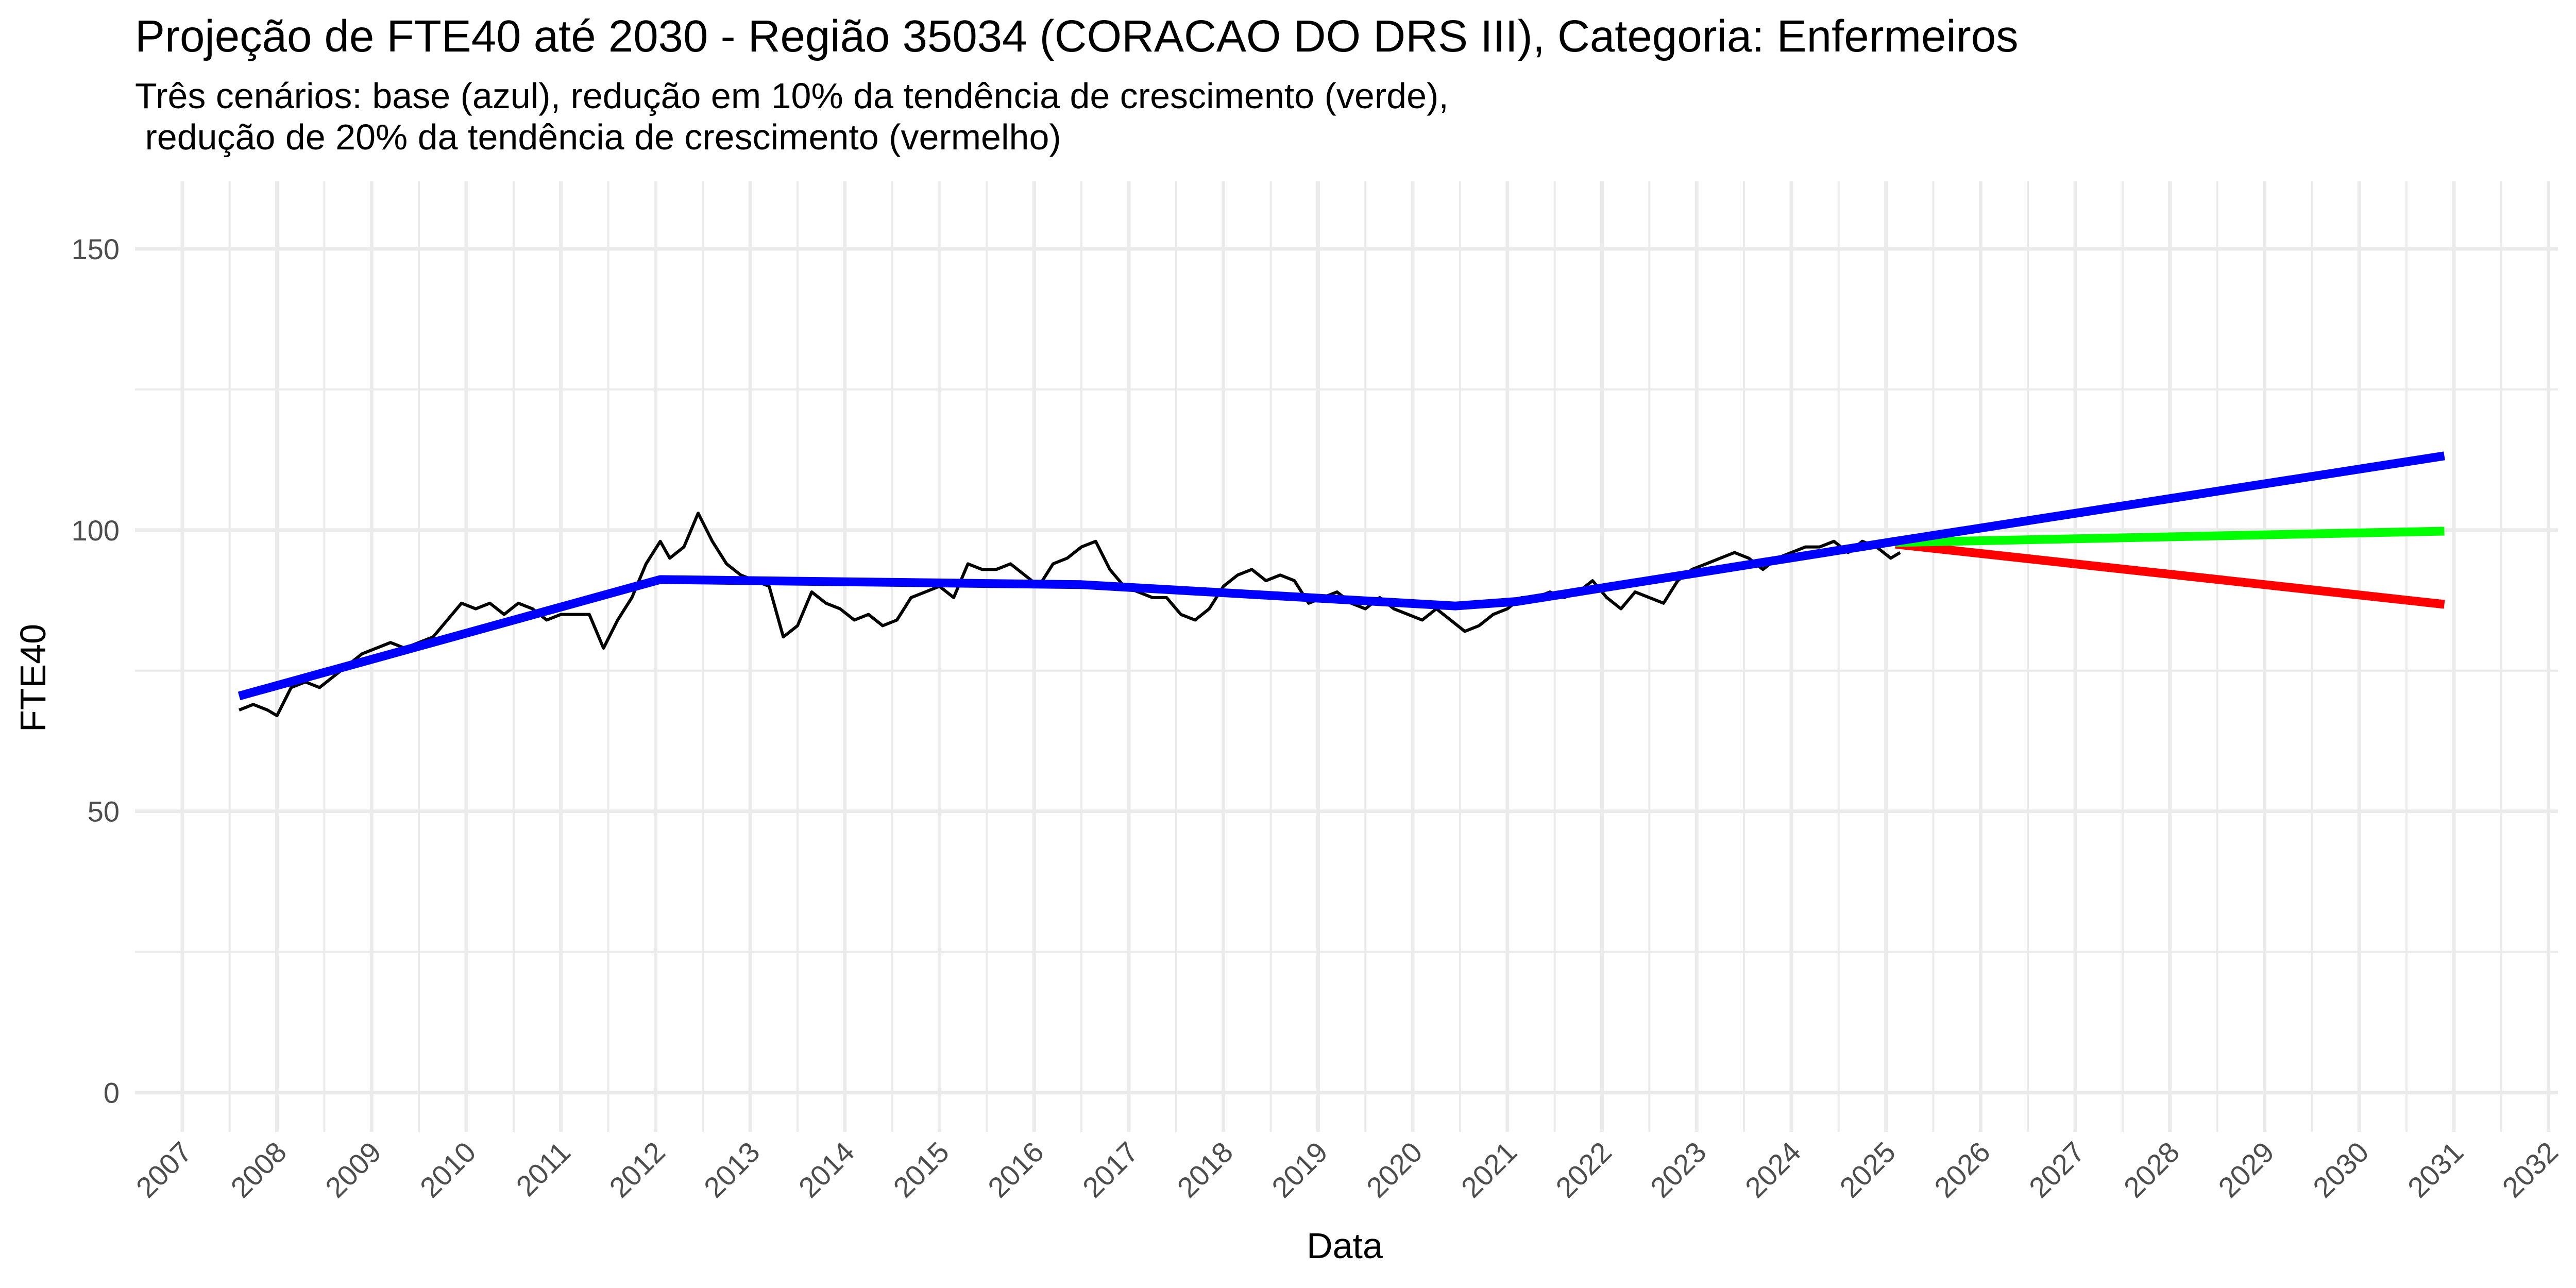  Describe the element at coordinates (96, 249) in the screenshot. I see `y-tick-label: 150` at that location.